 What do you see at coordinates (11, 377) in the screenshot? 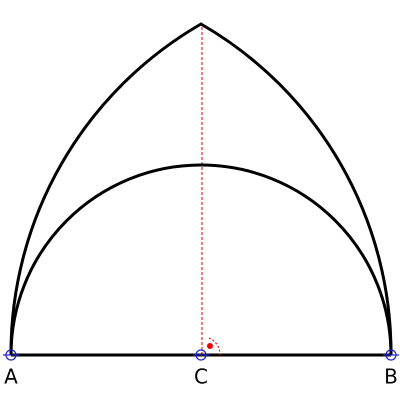
I see `point-label: A` at bounding box center [11, 377].